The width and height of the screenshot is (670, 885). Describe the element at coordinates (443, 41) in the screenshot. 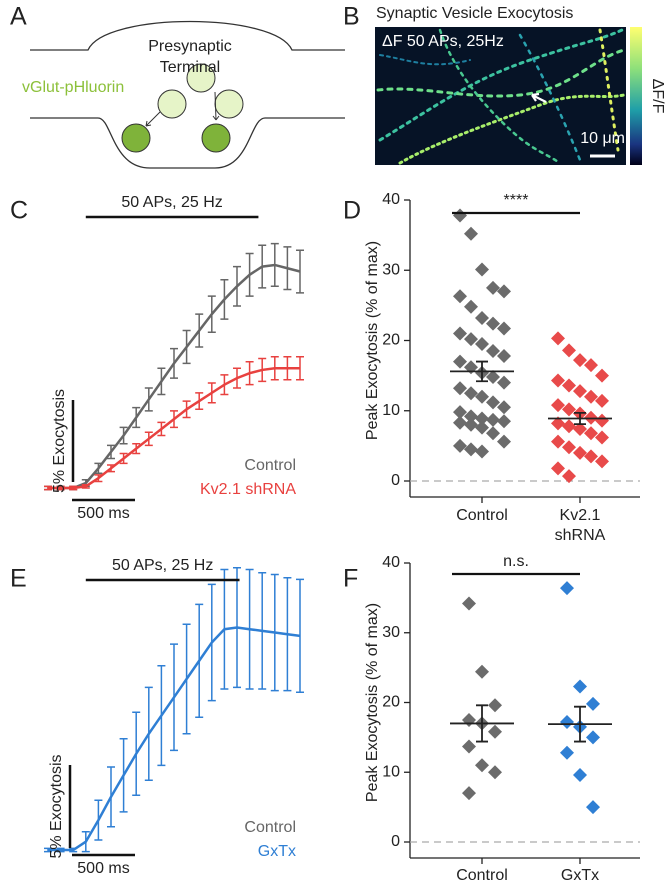

I see `image-caption: ΔF 50 APs, 25Hz` at that location.